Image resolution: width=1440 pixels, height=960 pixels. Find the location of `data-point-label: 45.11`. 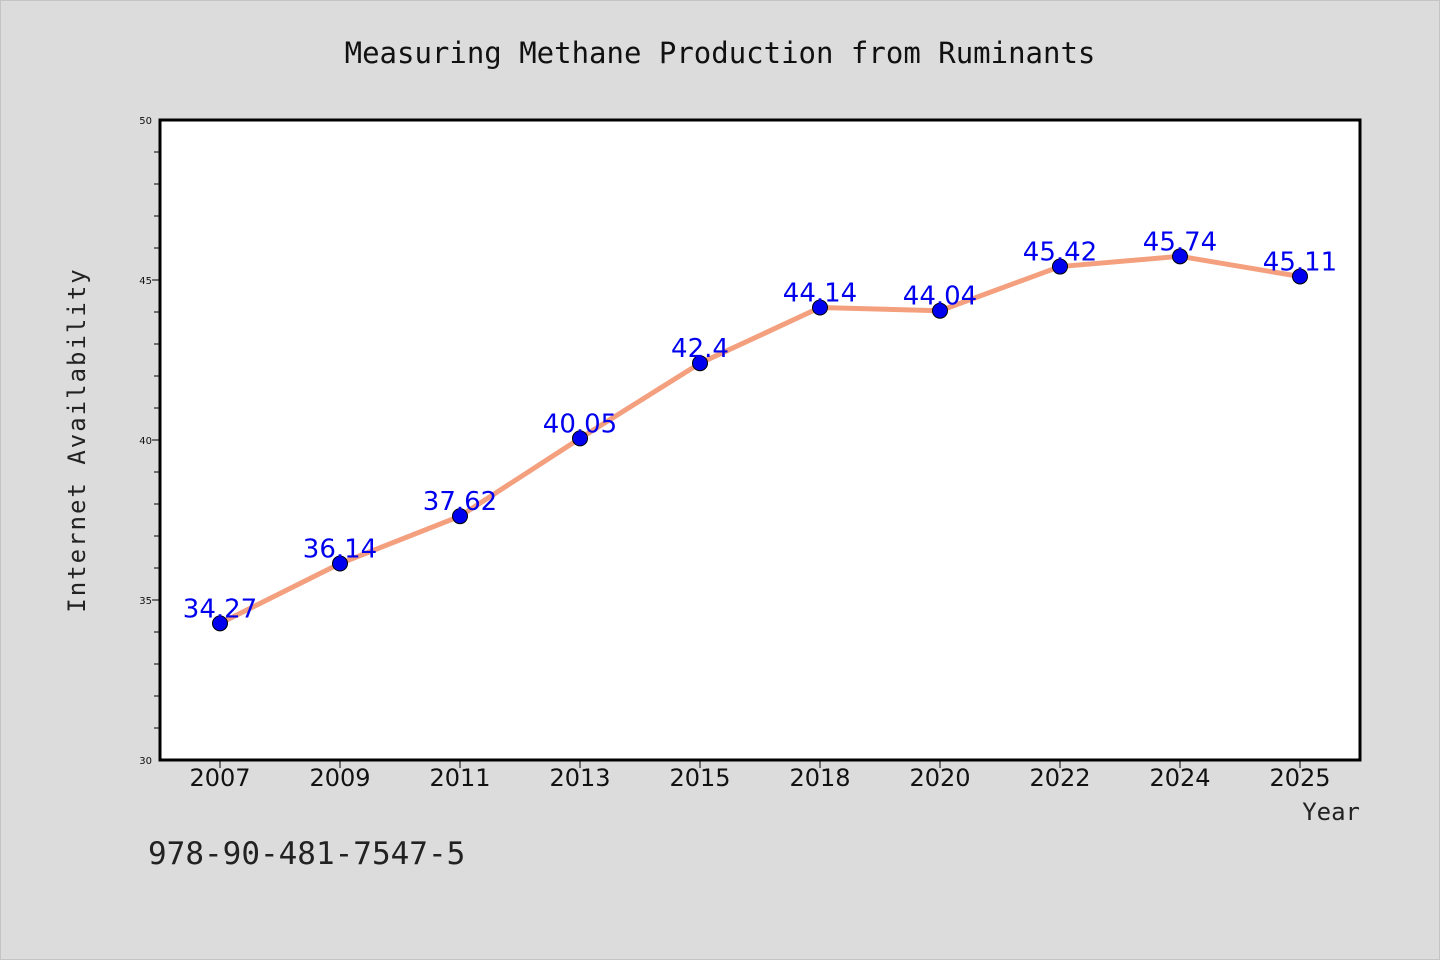

data-point-label: 45.11 is located at coordinates (1300, 262).